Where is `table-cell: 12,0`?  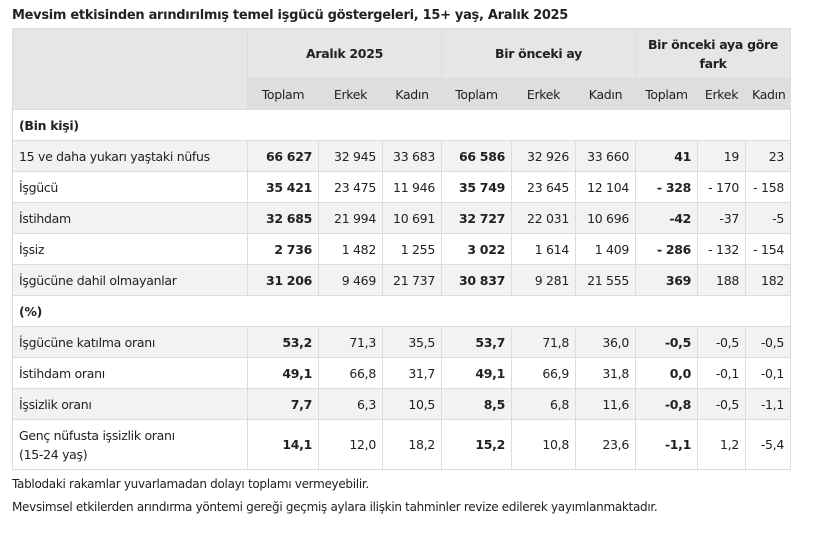 table-cell: 12,0 is located at coordinates (350, 444).